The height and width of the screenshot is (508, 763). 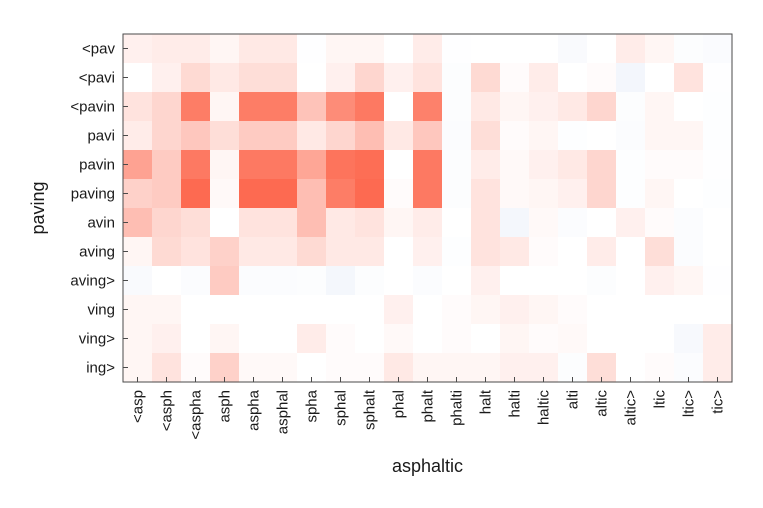 What do you see at coordinates (427, 466) in the screenshot?
I see `x-axis-title: asphaltic` at bounding box center [427, 466].